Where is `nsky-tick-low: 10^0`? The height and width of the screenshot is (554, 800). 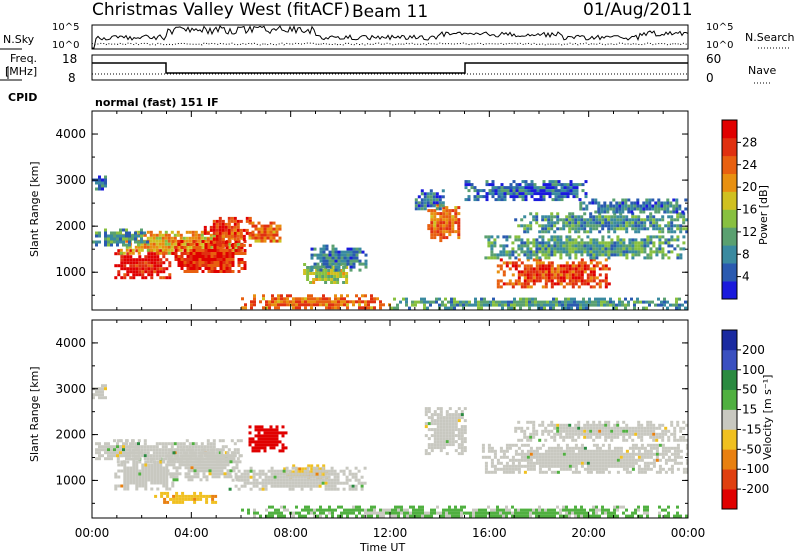
nsky-tick-low: 10^0 is located at coordinates (65, 45).